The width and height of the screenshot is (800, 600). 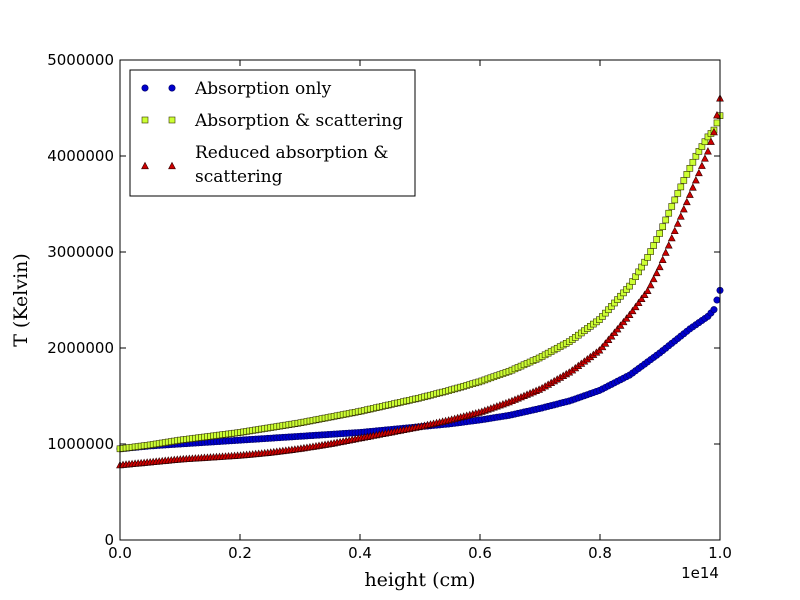 I want to click on y-tick-label: 5000000, so click(x=80, y=60).